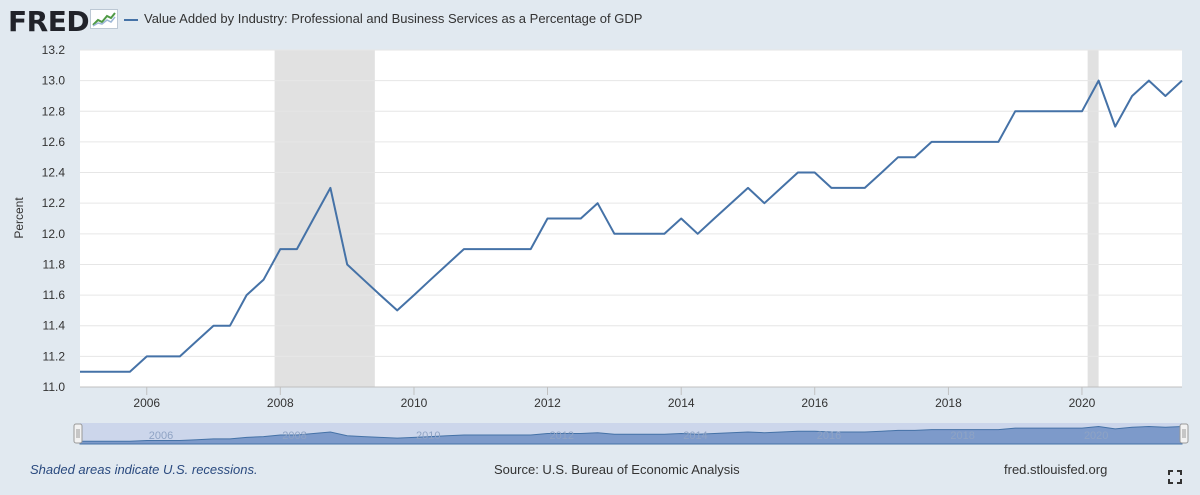  What do you see at coordinates (1175, 477) in the screenshot?
I see `fullscreen-icon` at bounding box center [1175, 477].